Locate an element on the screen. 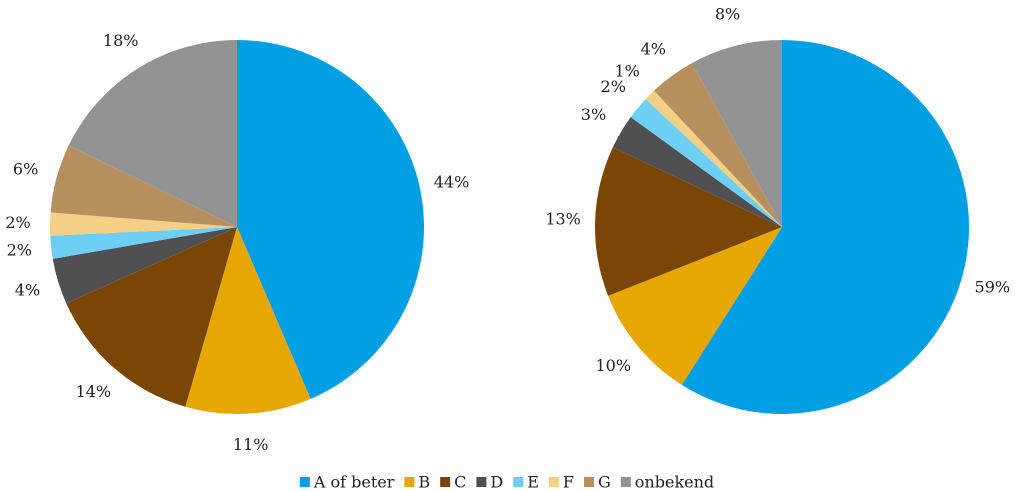 This screenshot has height=491, width=1015. legend-label: G is located at coordinates (604, 482).